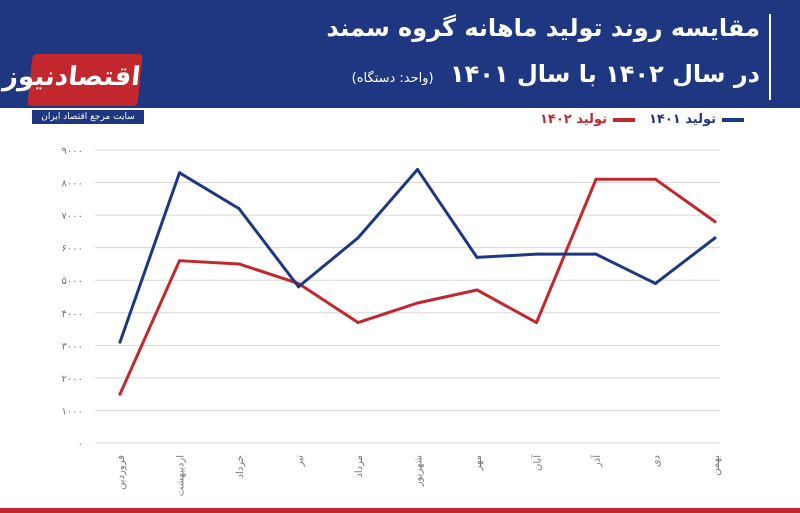  I want to click on y-tick-label: ۷۰۰۰, so click(72, 216).